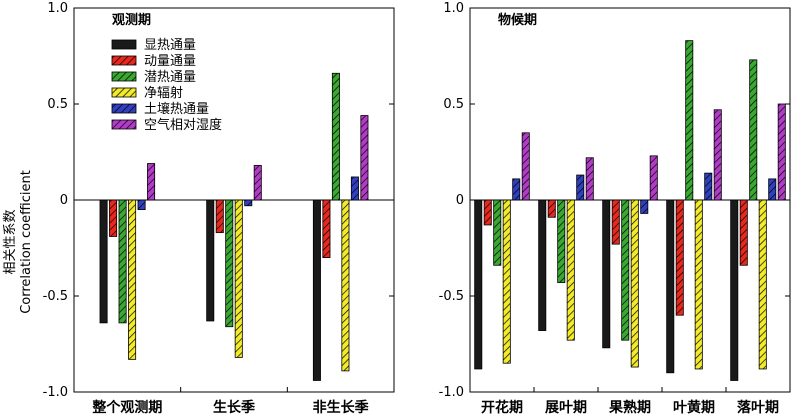  What do you see at coordinates (502, 407) in the screenshot?
I see `x-tick-label: 开花期` at bounding box center [502, 407].